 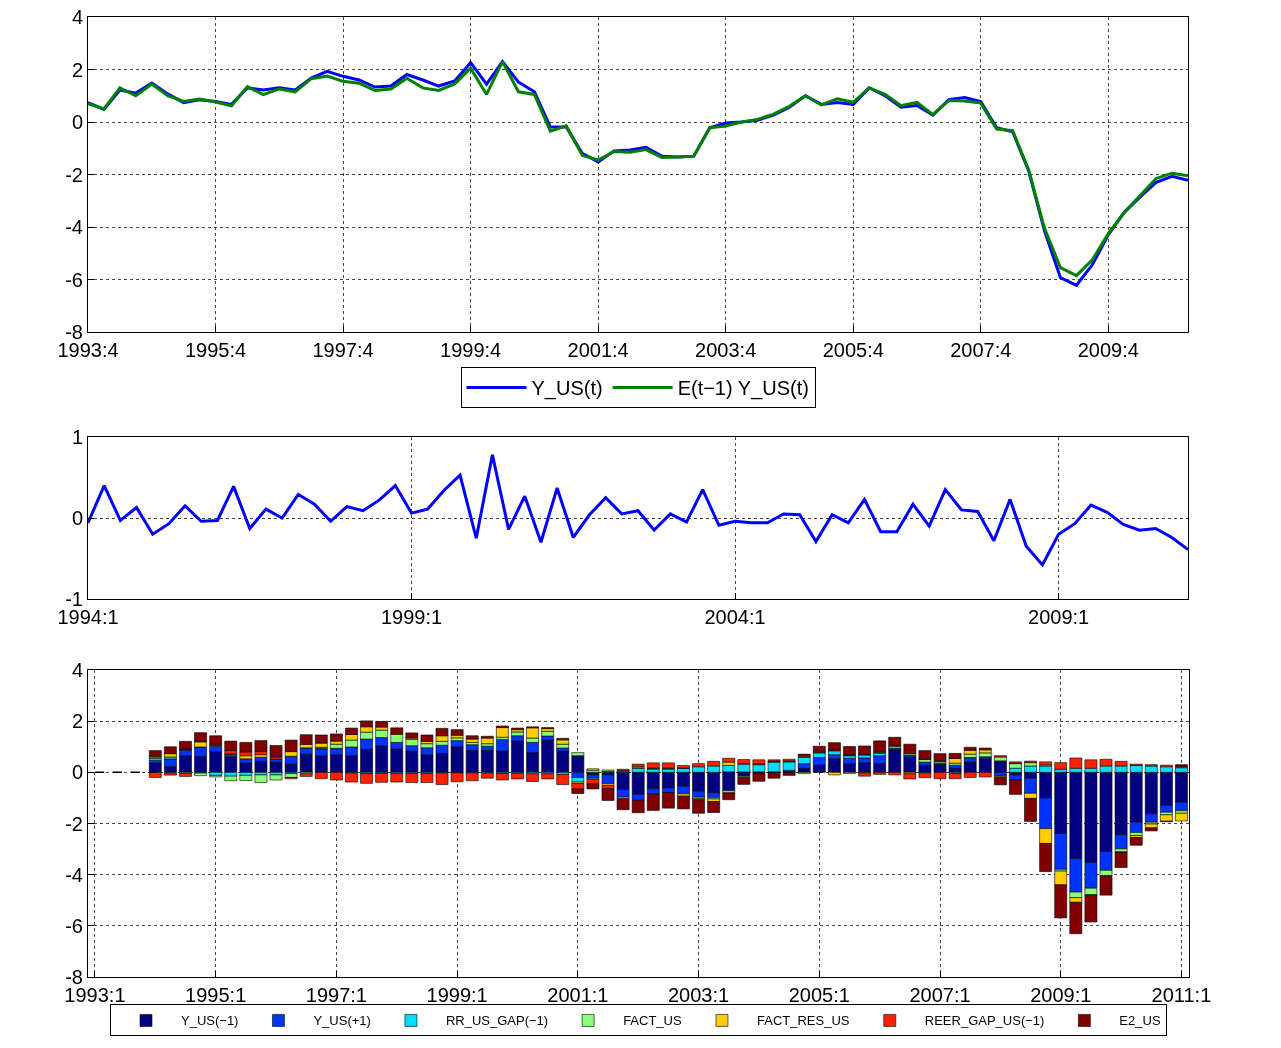 What do you see at coordinates (471, 350) in the screenshot?
I see `x-tick-label: 1999:4` at bounding box center [471, 350].